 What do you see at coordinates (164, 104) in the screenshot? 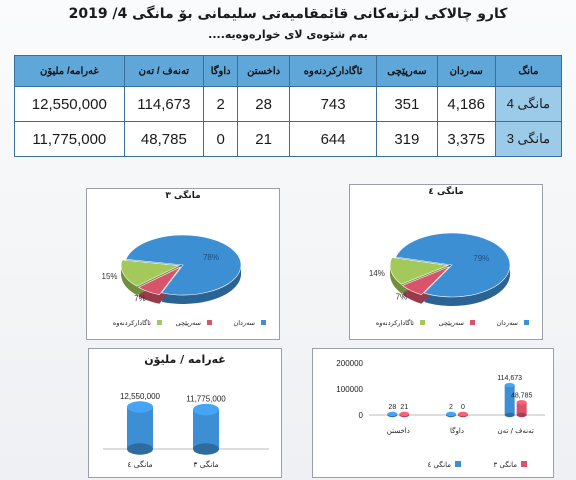
I see `table-cell: 114,673` at bounding box center [164, 104].